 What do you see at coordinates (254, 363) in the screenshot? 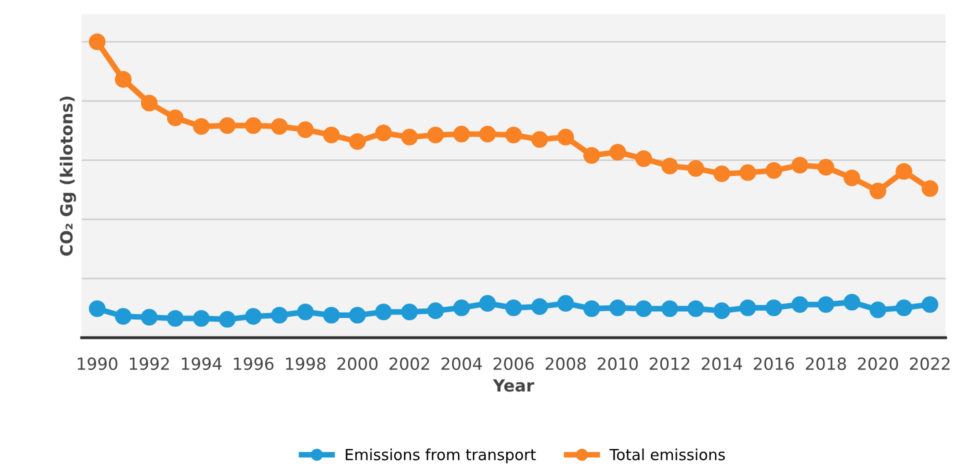
I see `x-tick-label: 1996` at bounding box center [254, 363].